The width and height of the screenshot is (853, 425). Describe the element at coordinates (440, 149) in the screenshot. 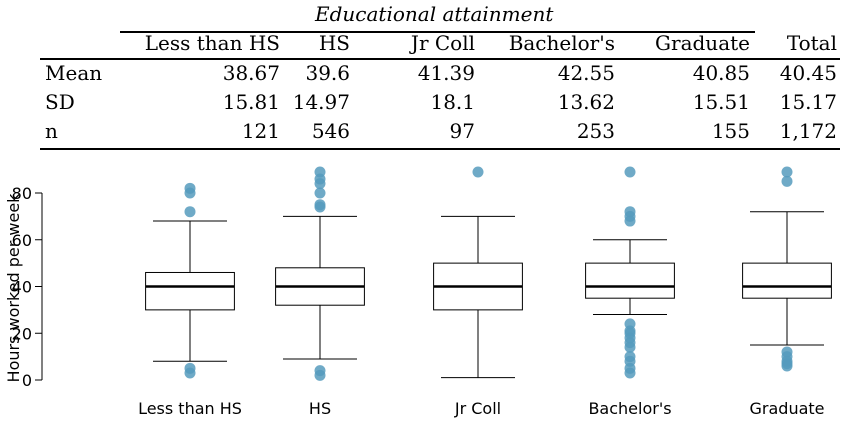

I see `table-bottom-rule` at that location.